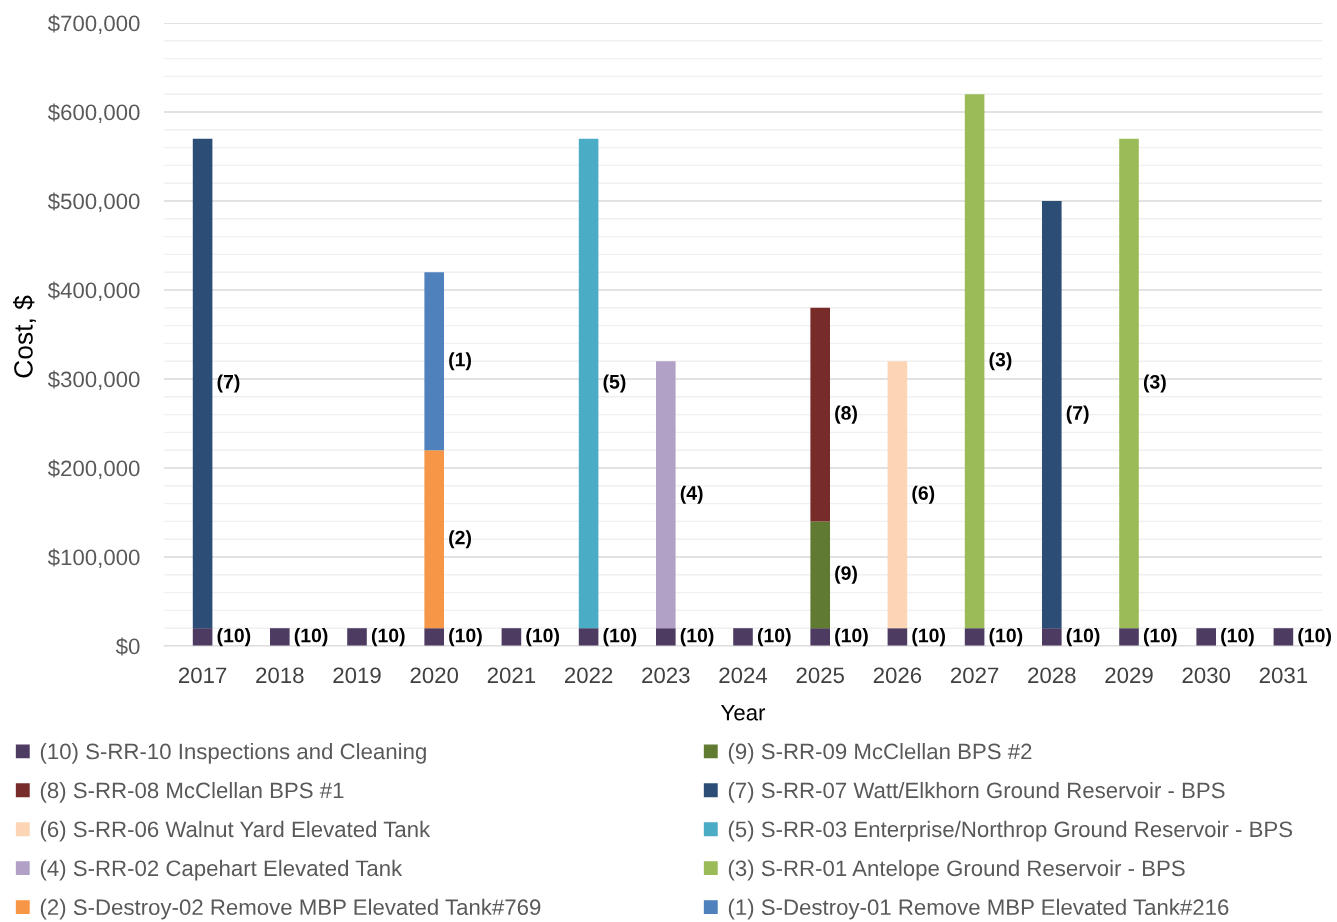 The height and width of the screenshot is (922, 1337). What do you see at coordinates (743, 713) in the screenshot?
I see `x-axis-title: Year` at bounding box center [743, 713].